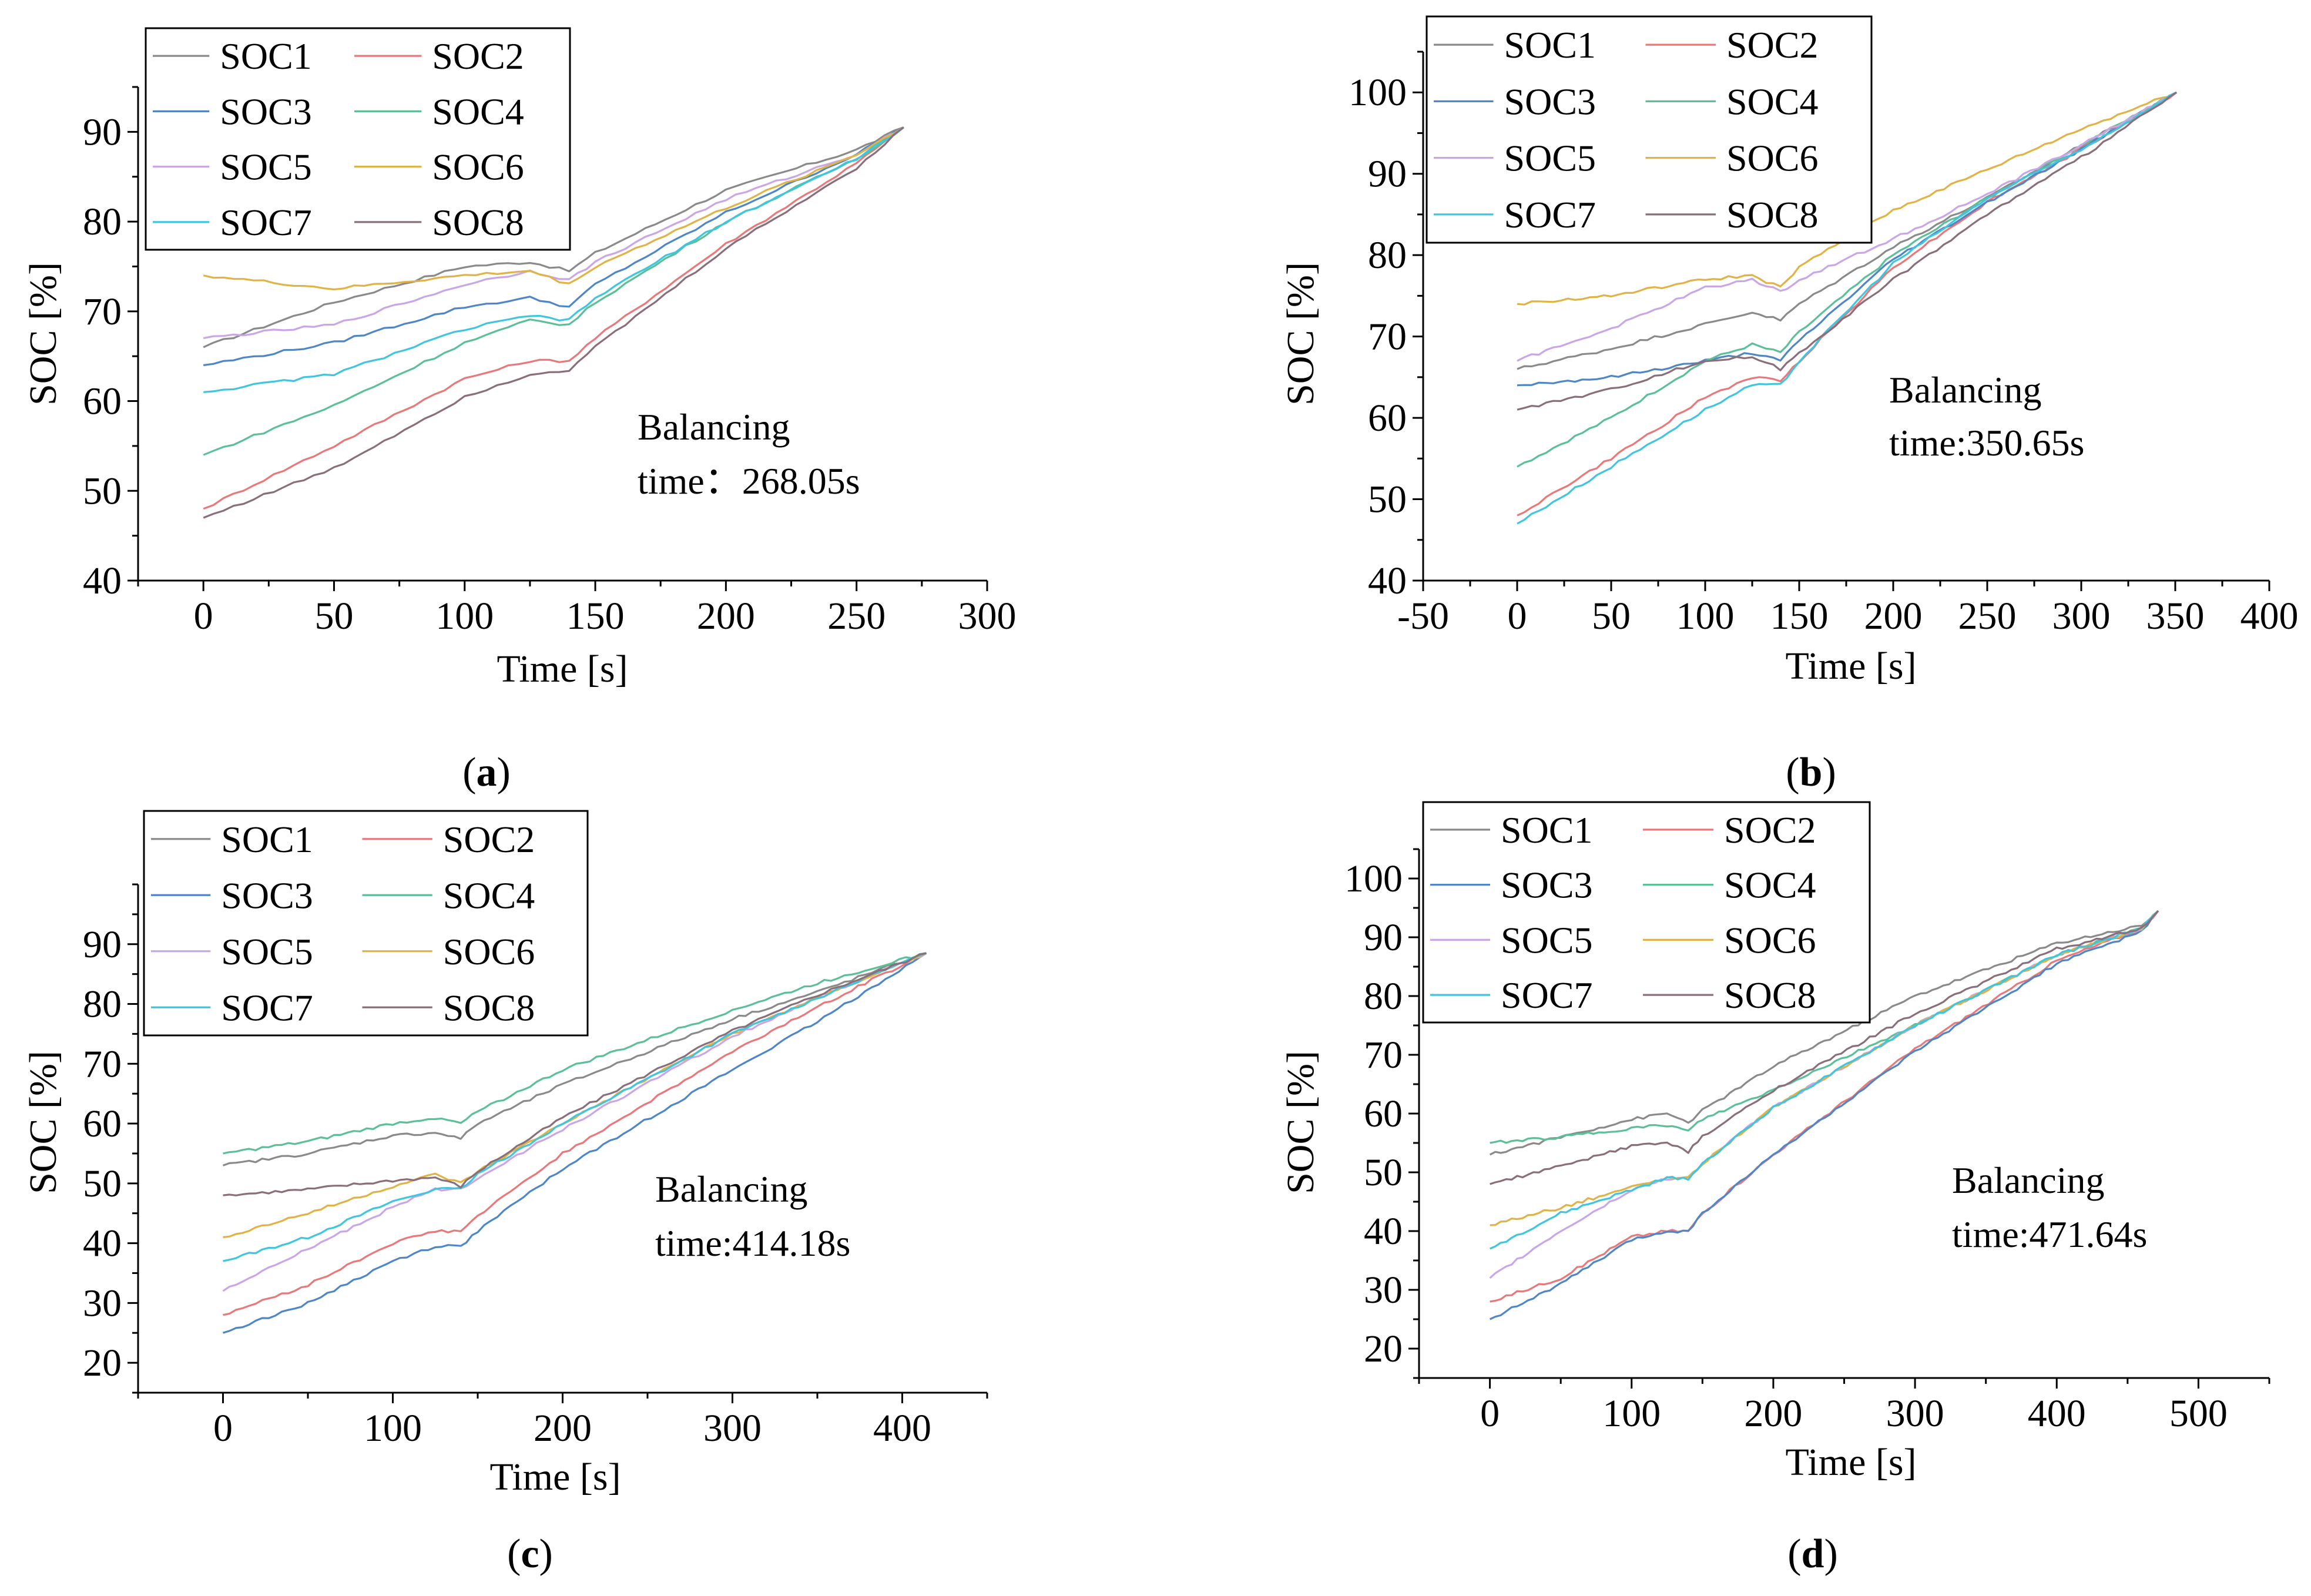 The image size is (2311, 1596). What do you see at coordinates (1987, 443) in the screenshot?
I see `balancing-annotation-line2: time:350.65s` at bounding box center [1987, 443].